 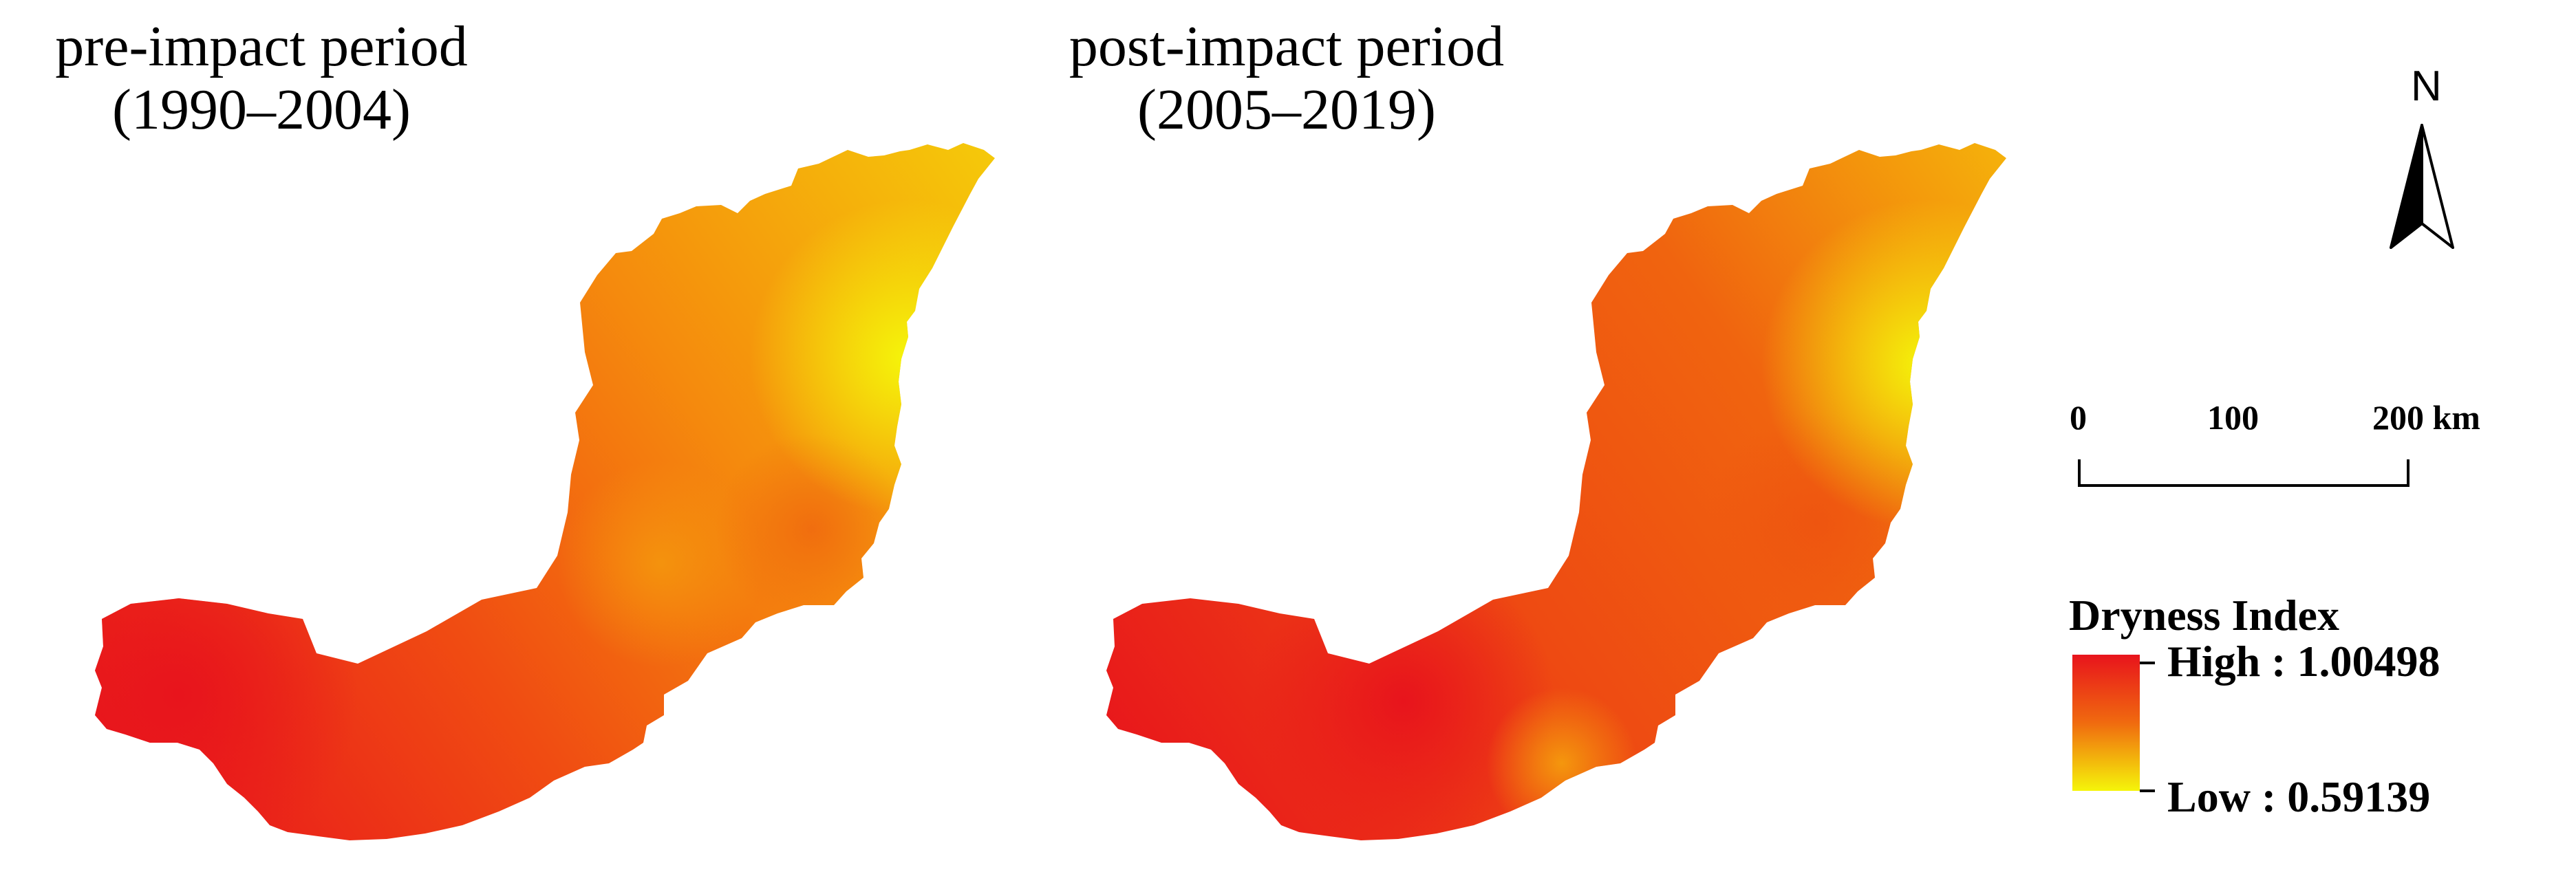 What do you see at coordinates (261, 110) in the screenshot?
I see `panel-title-line2: (1990–2004)` at bounding box center [261, 110].